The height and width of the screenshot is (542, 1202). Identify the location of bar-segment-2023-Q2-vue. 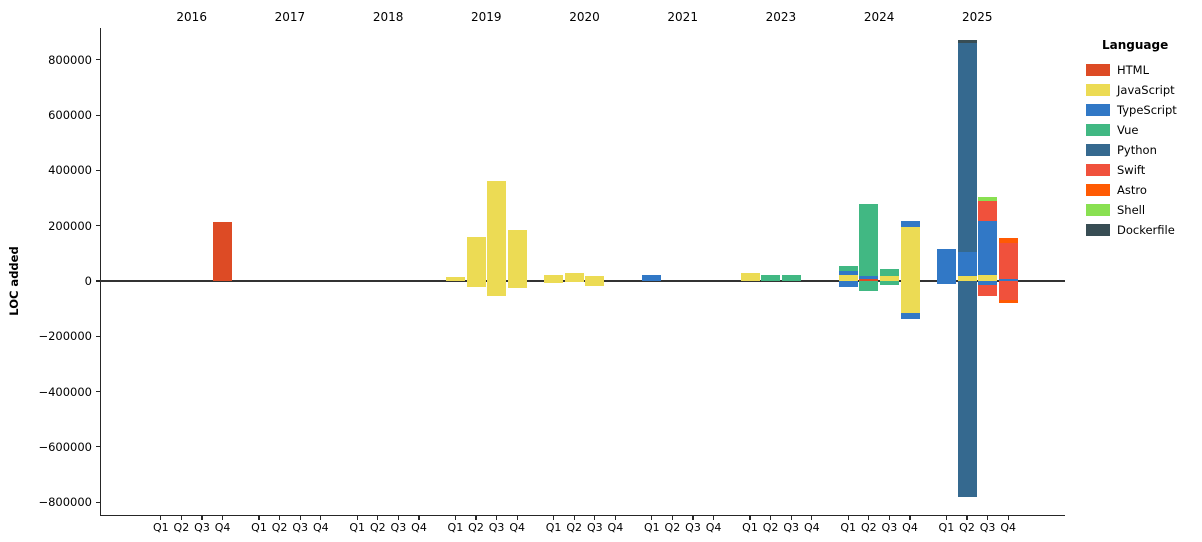
(771, 277).